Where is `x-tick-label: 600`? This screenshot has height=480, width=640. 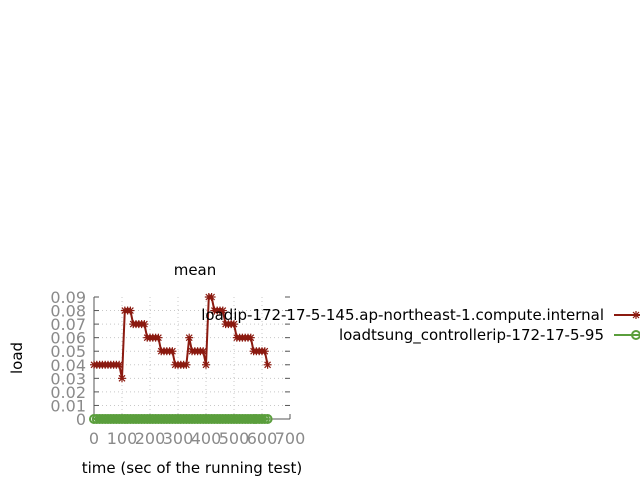
x-tick-label: 600 is located at coordinates (262, 438).